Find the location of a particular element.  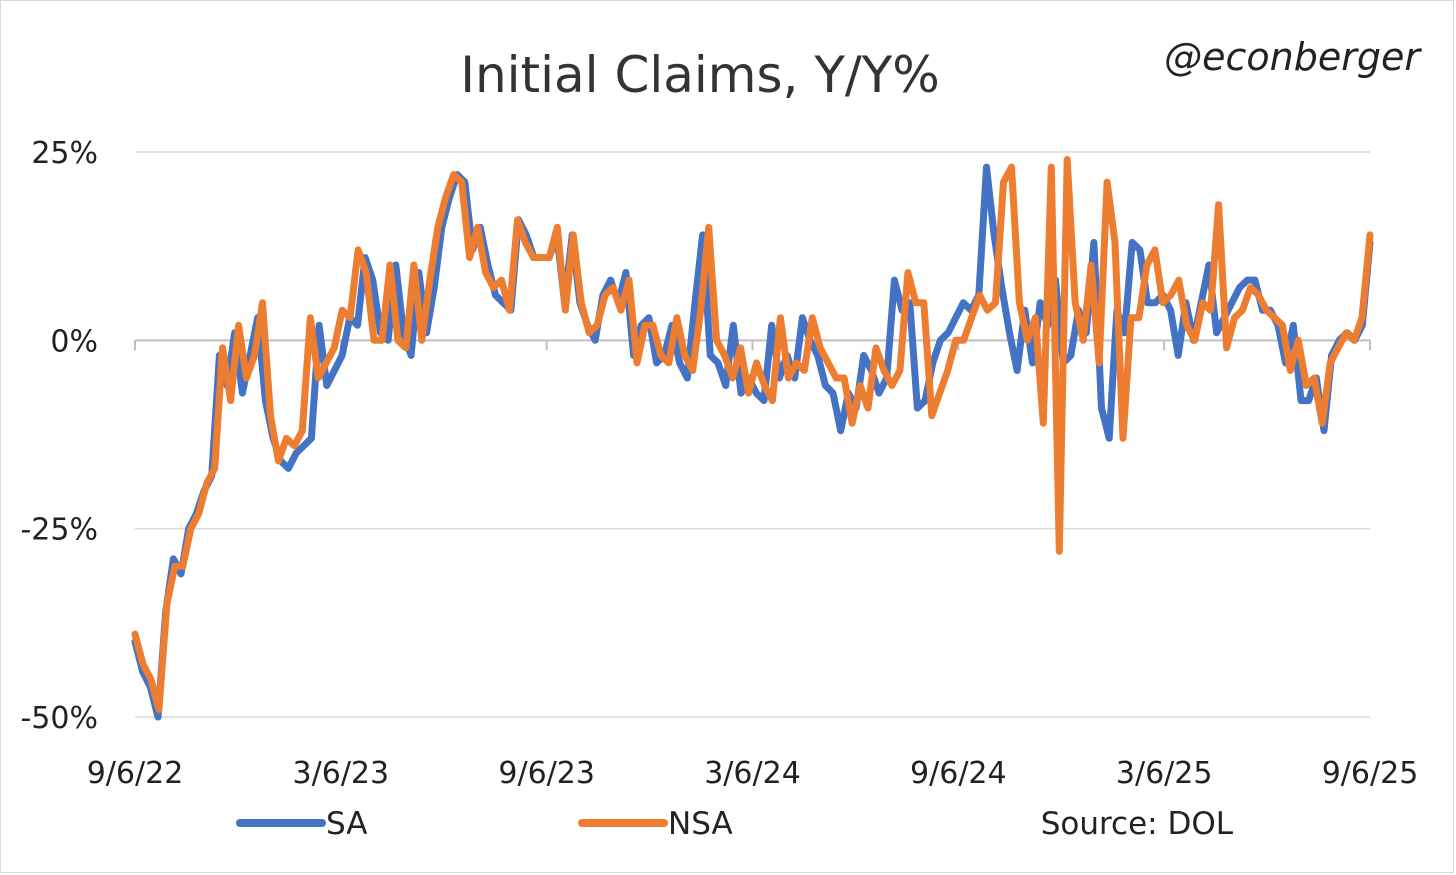

y-tick-label: 25% is located at coordinates (64, 153).